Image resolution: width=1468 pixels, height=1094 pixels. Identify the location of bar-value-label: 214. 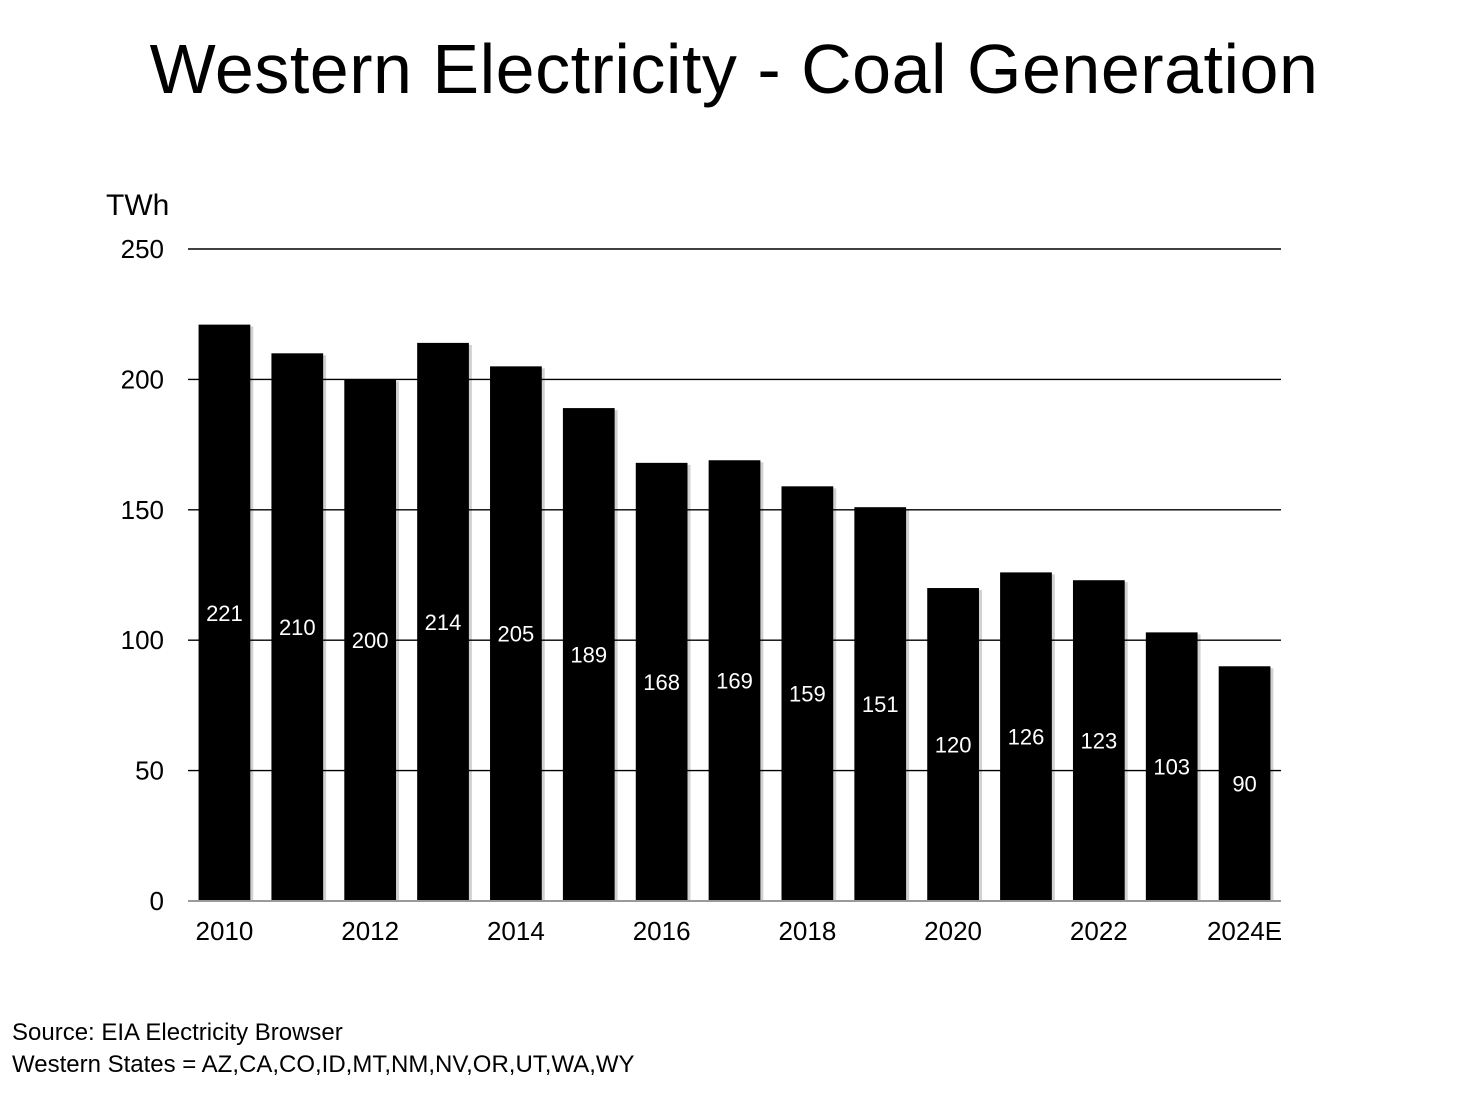
(443, 622).